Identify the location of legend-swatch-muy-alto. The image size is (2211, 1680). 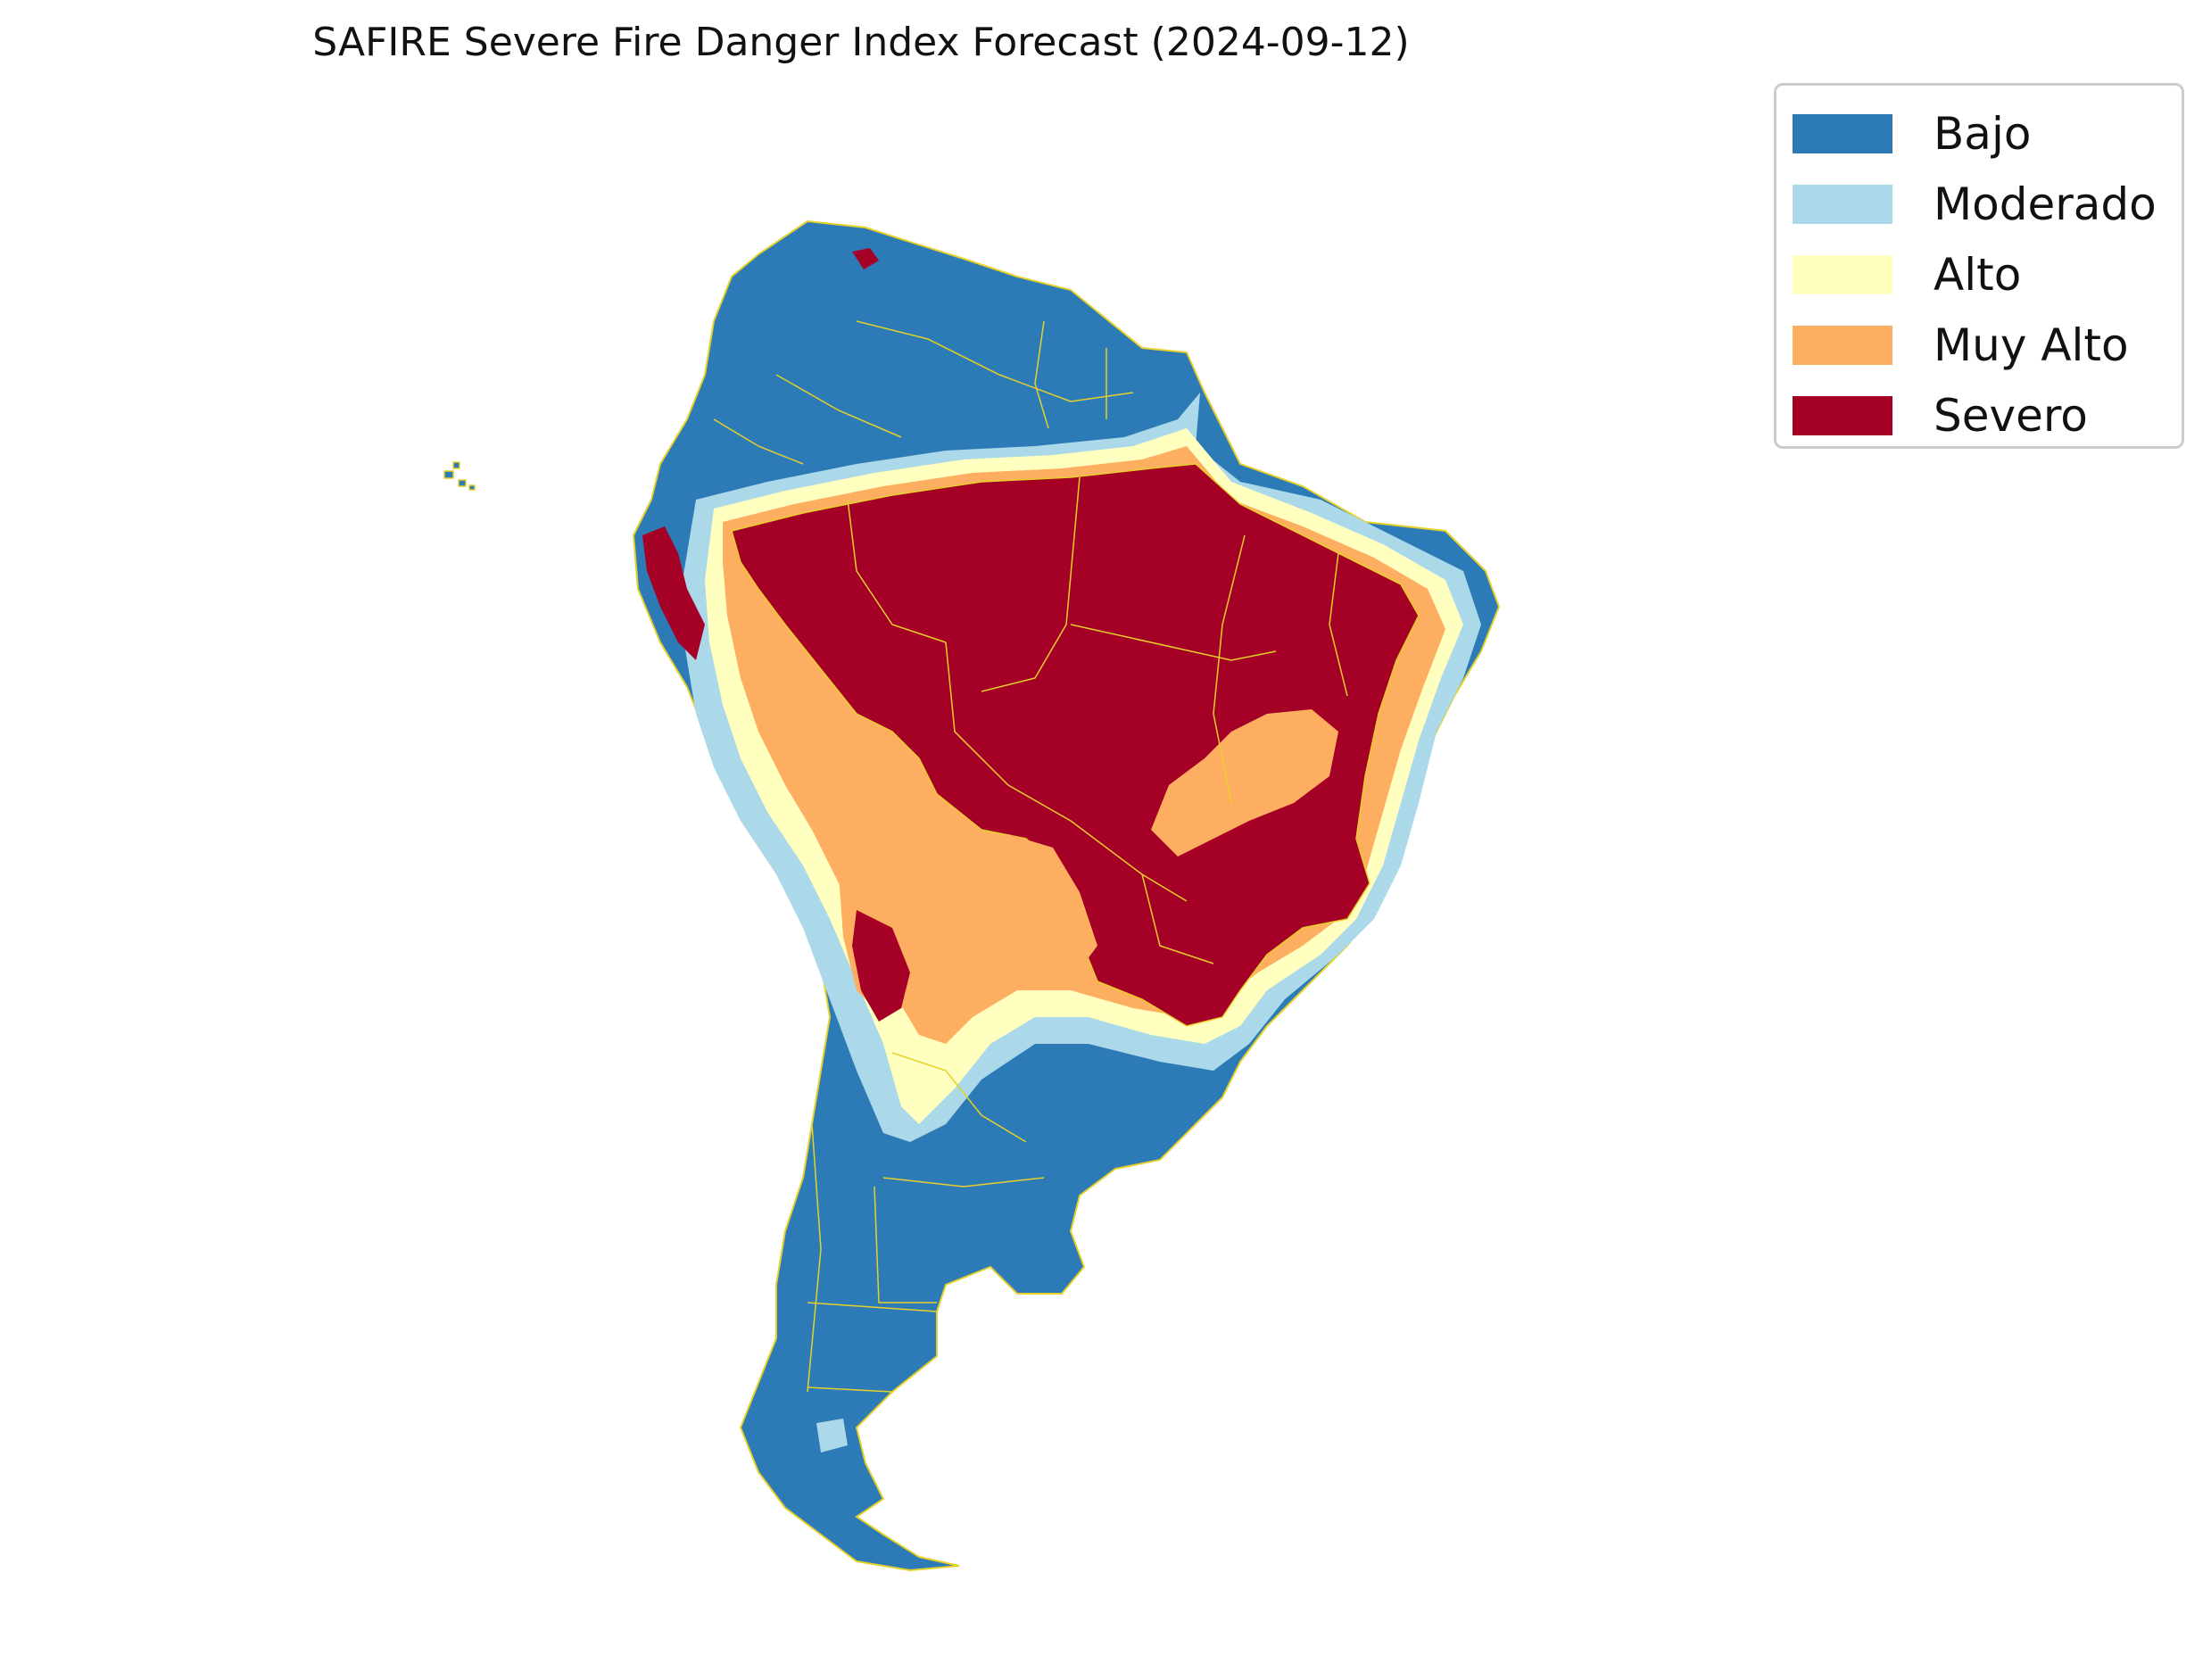
(1842, 345).